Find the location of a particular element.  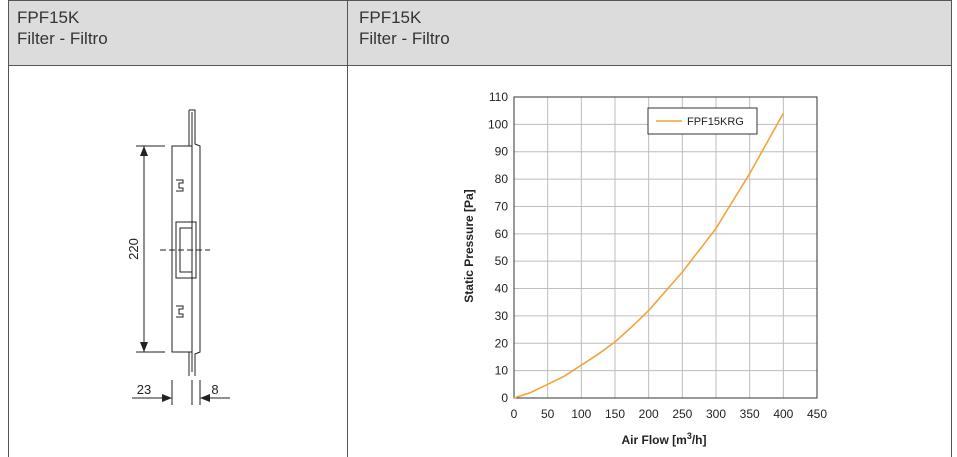

y-tick-label-80: 80 is located at coordinates (502, 179).